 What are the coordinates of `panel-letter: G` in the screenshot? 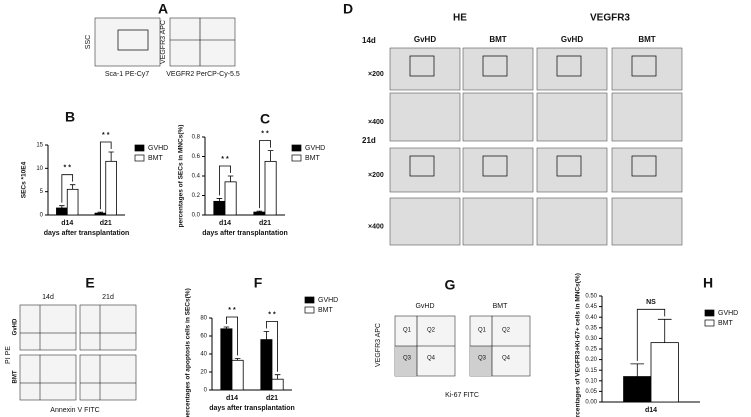 It's located at (450, 285).